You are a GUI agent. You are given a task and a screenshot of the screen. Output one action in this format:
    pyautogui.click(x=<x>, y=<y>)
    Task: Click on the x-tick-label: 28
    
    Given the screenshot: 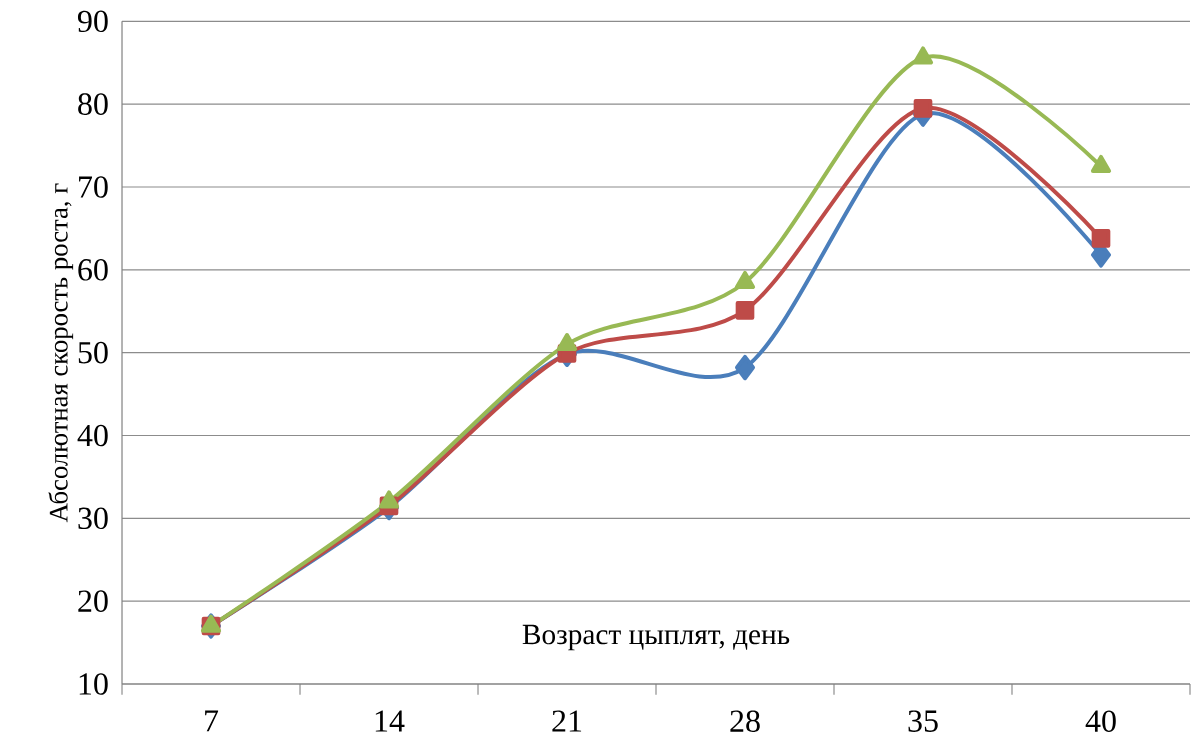 What is the action you would take?
    pyautogui.click(x=745, y=721)
    